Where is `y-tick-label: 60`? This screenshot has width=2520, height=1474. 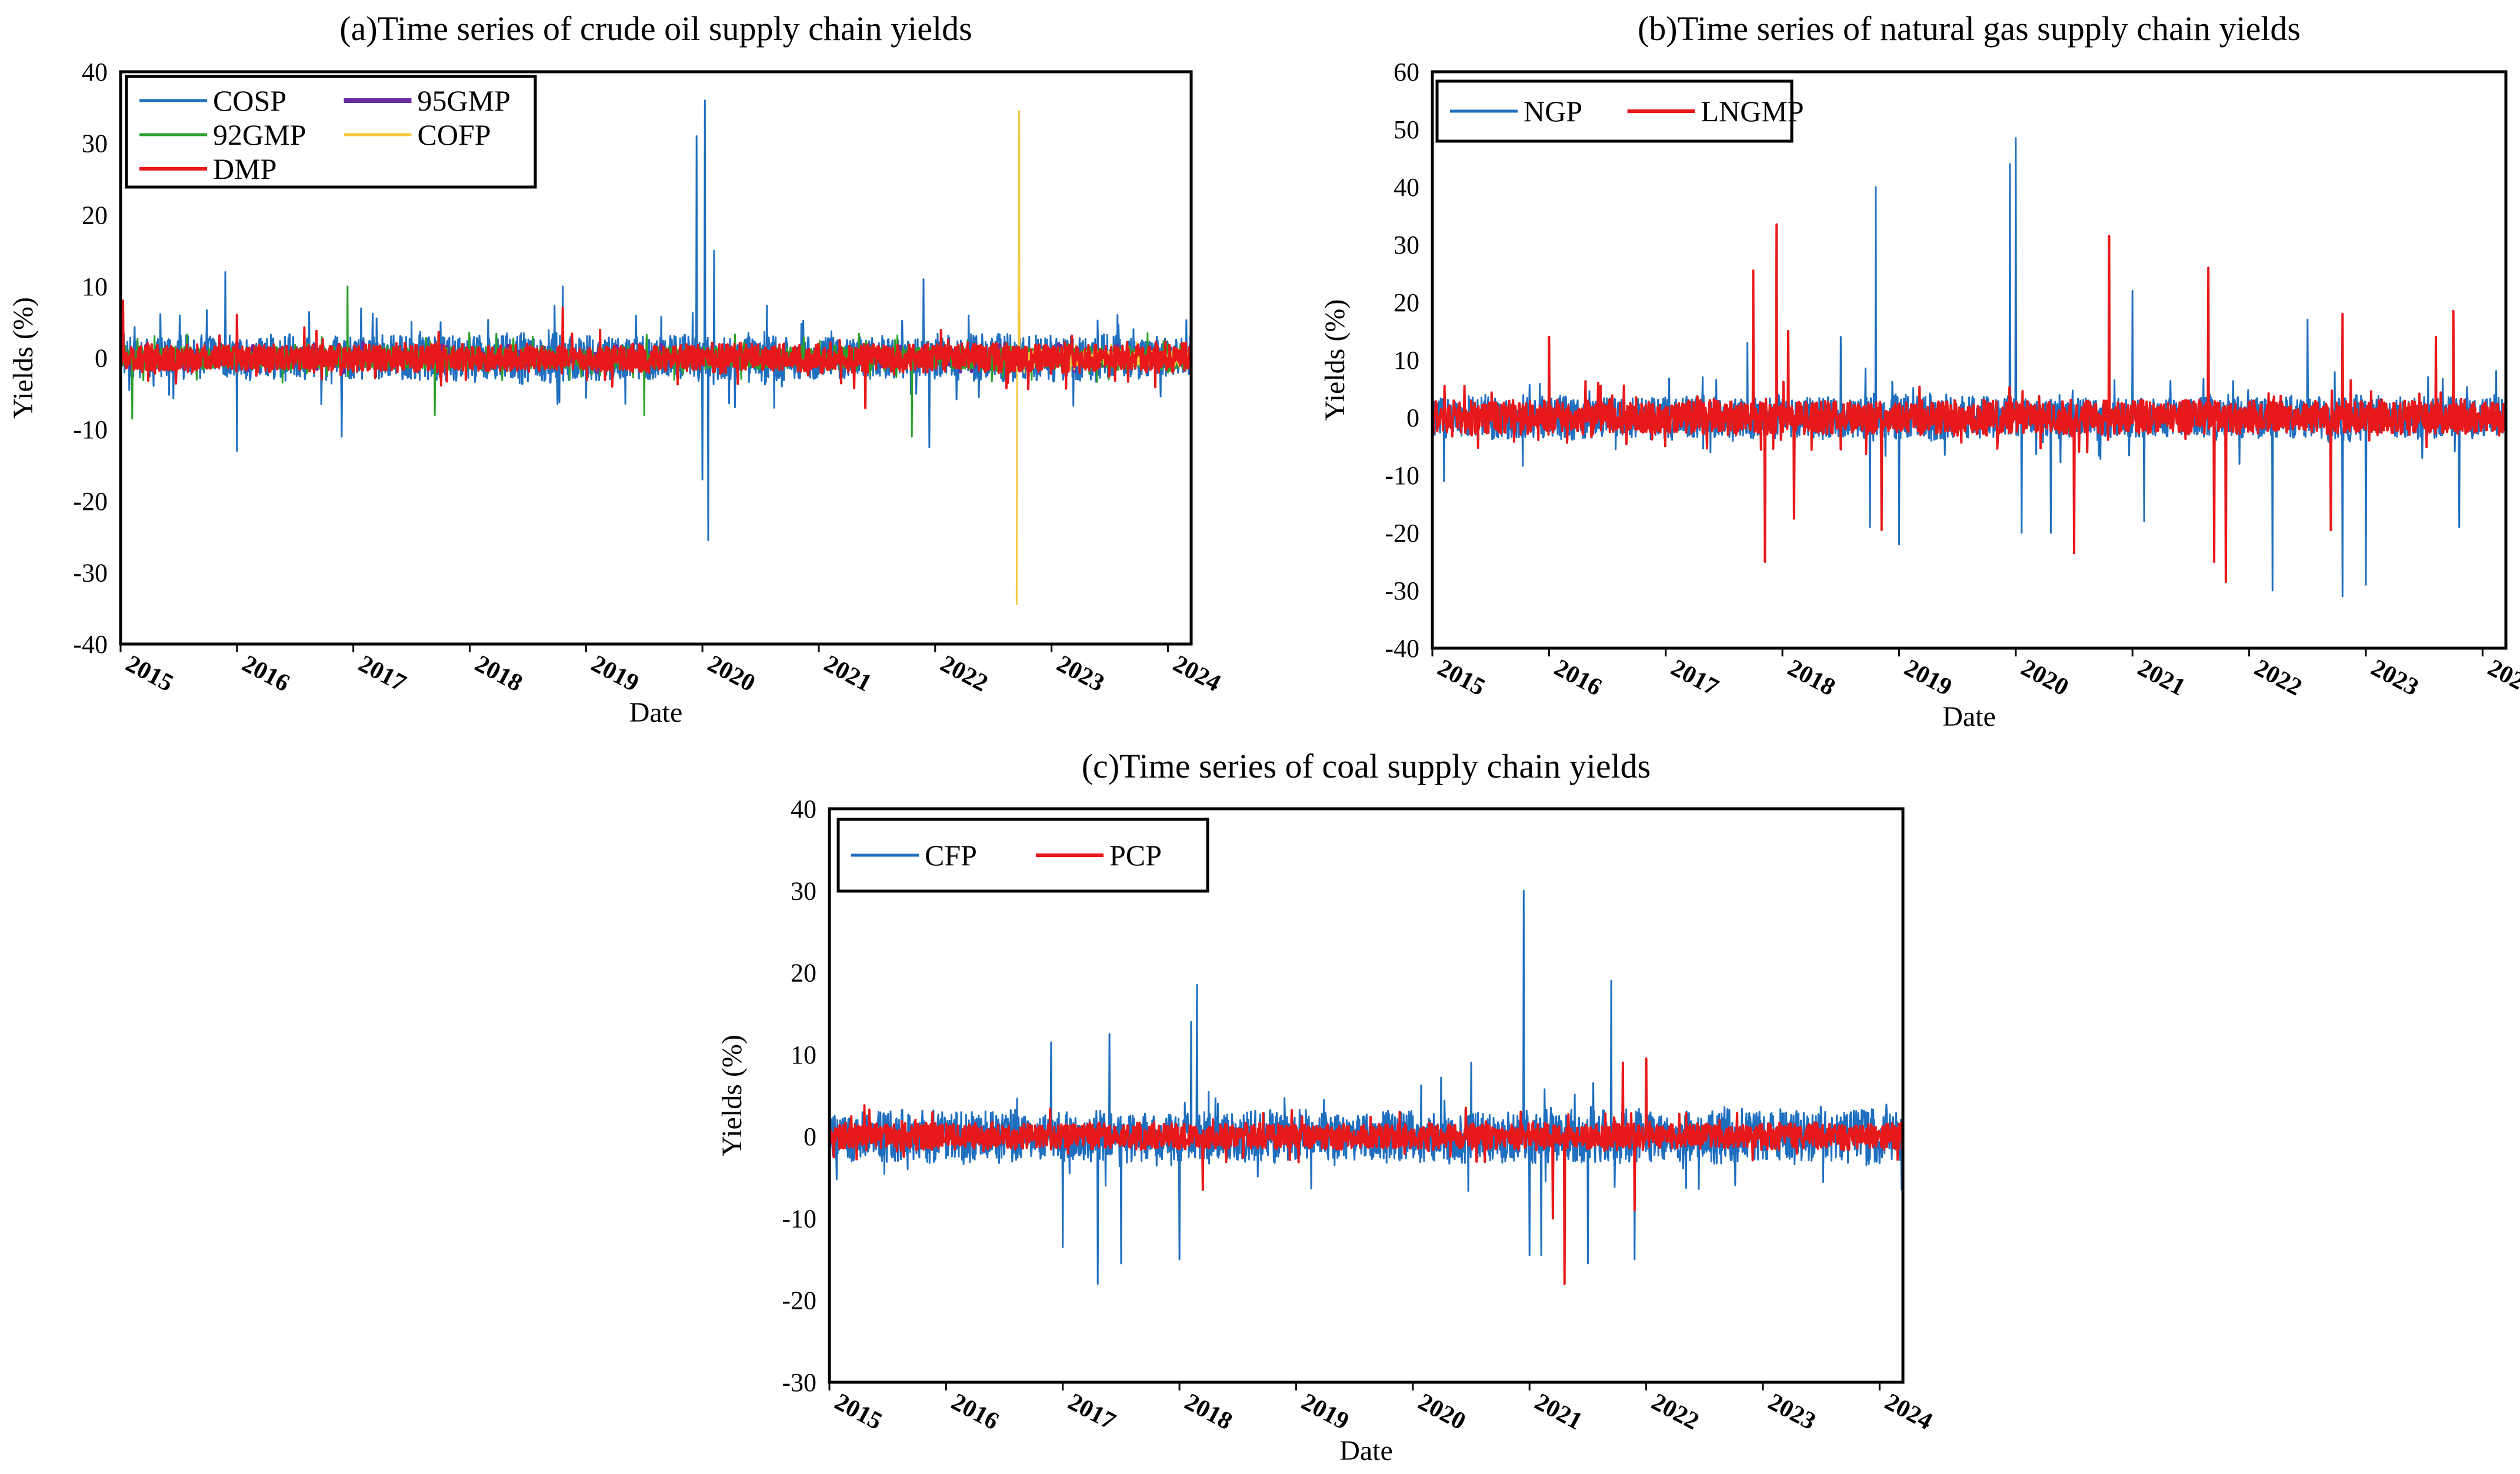
y-tick-label: 60 is located at coordinates (1406, 72).